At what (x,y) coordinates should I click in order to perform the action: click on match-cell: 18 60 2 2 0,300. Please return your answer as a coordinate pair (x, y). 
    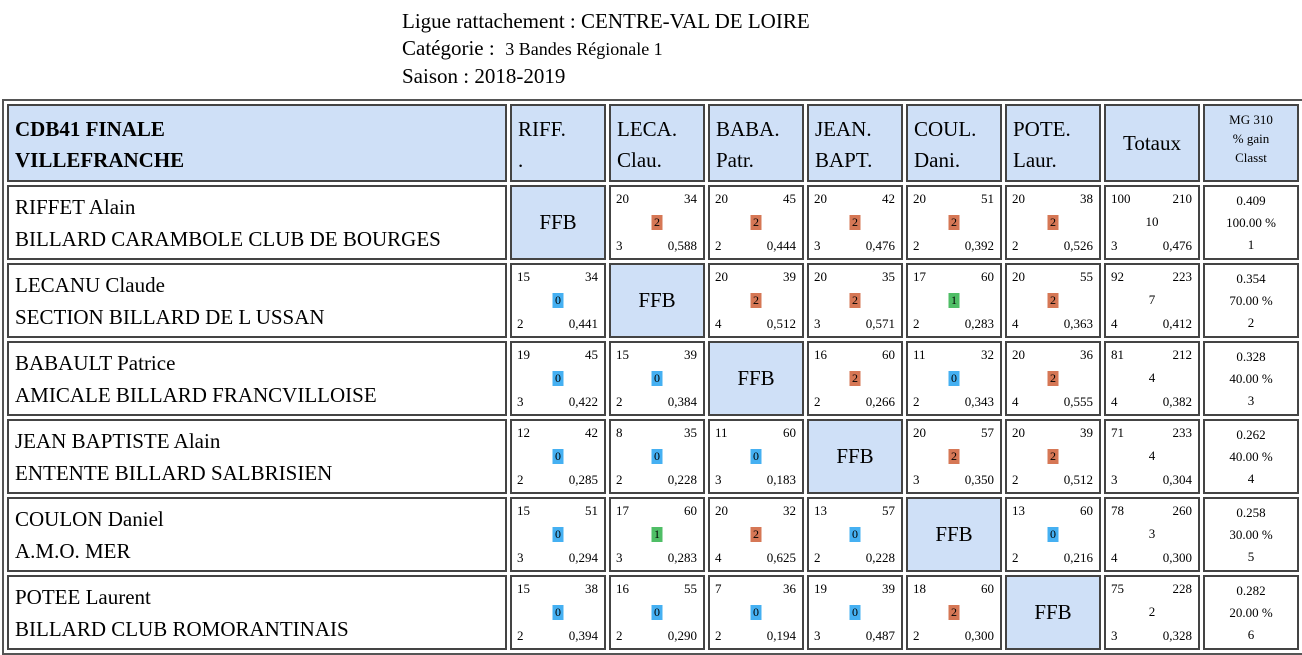
    Looking at the image, I should click on (954, 612).